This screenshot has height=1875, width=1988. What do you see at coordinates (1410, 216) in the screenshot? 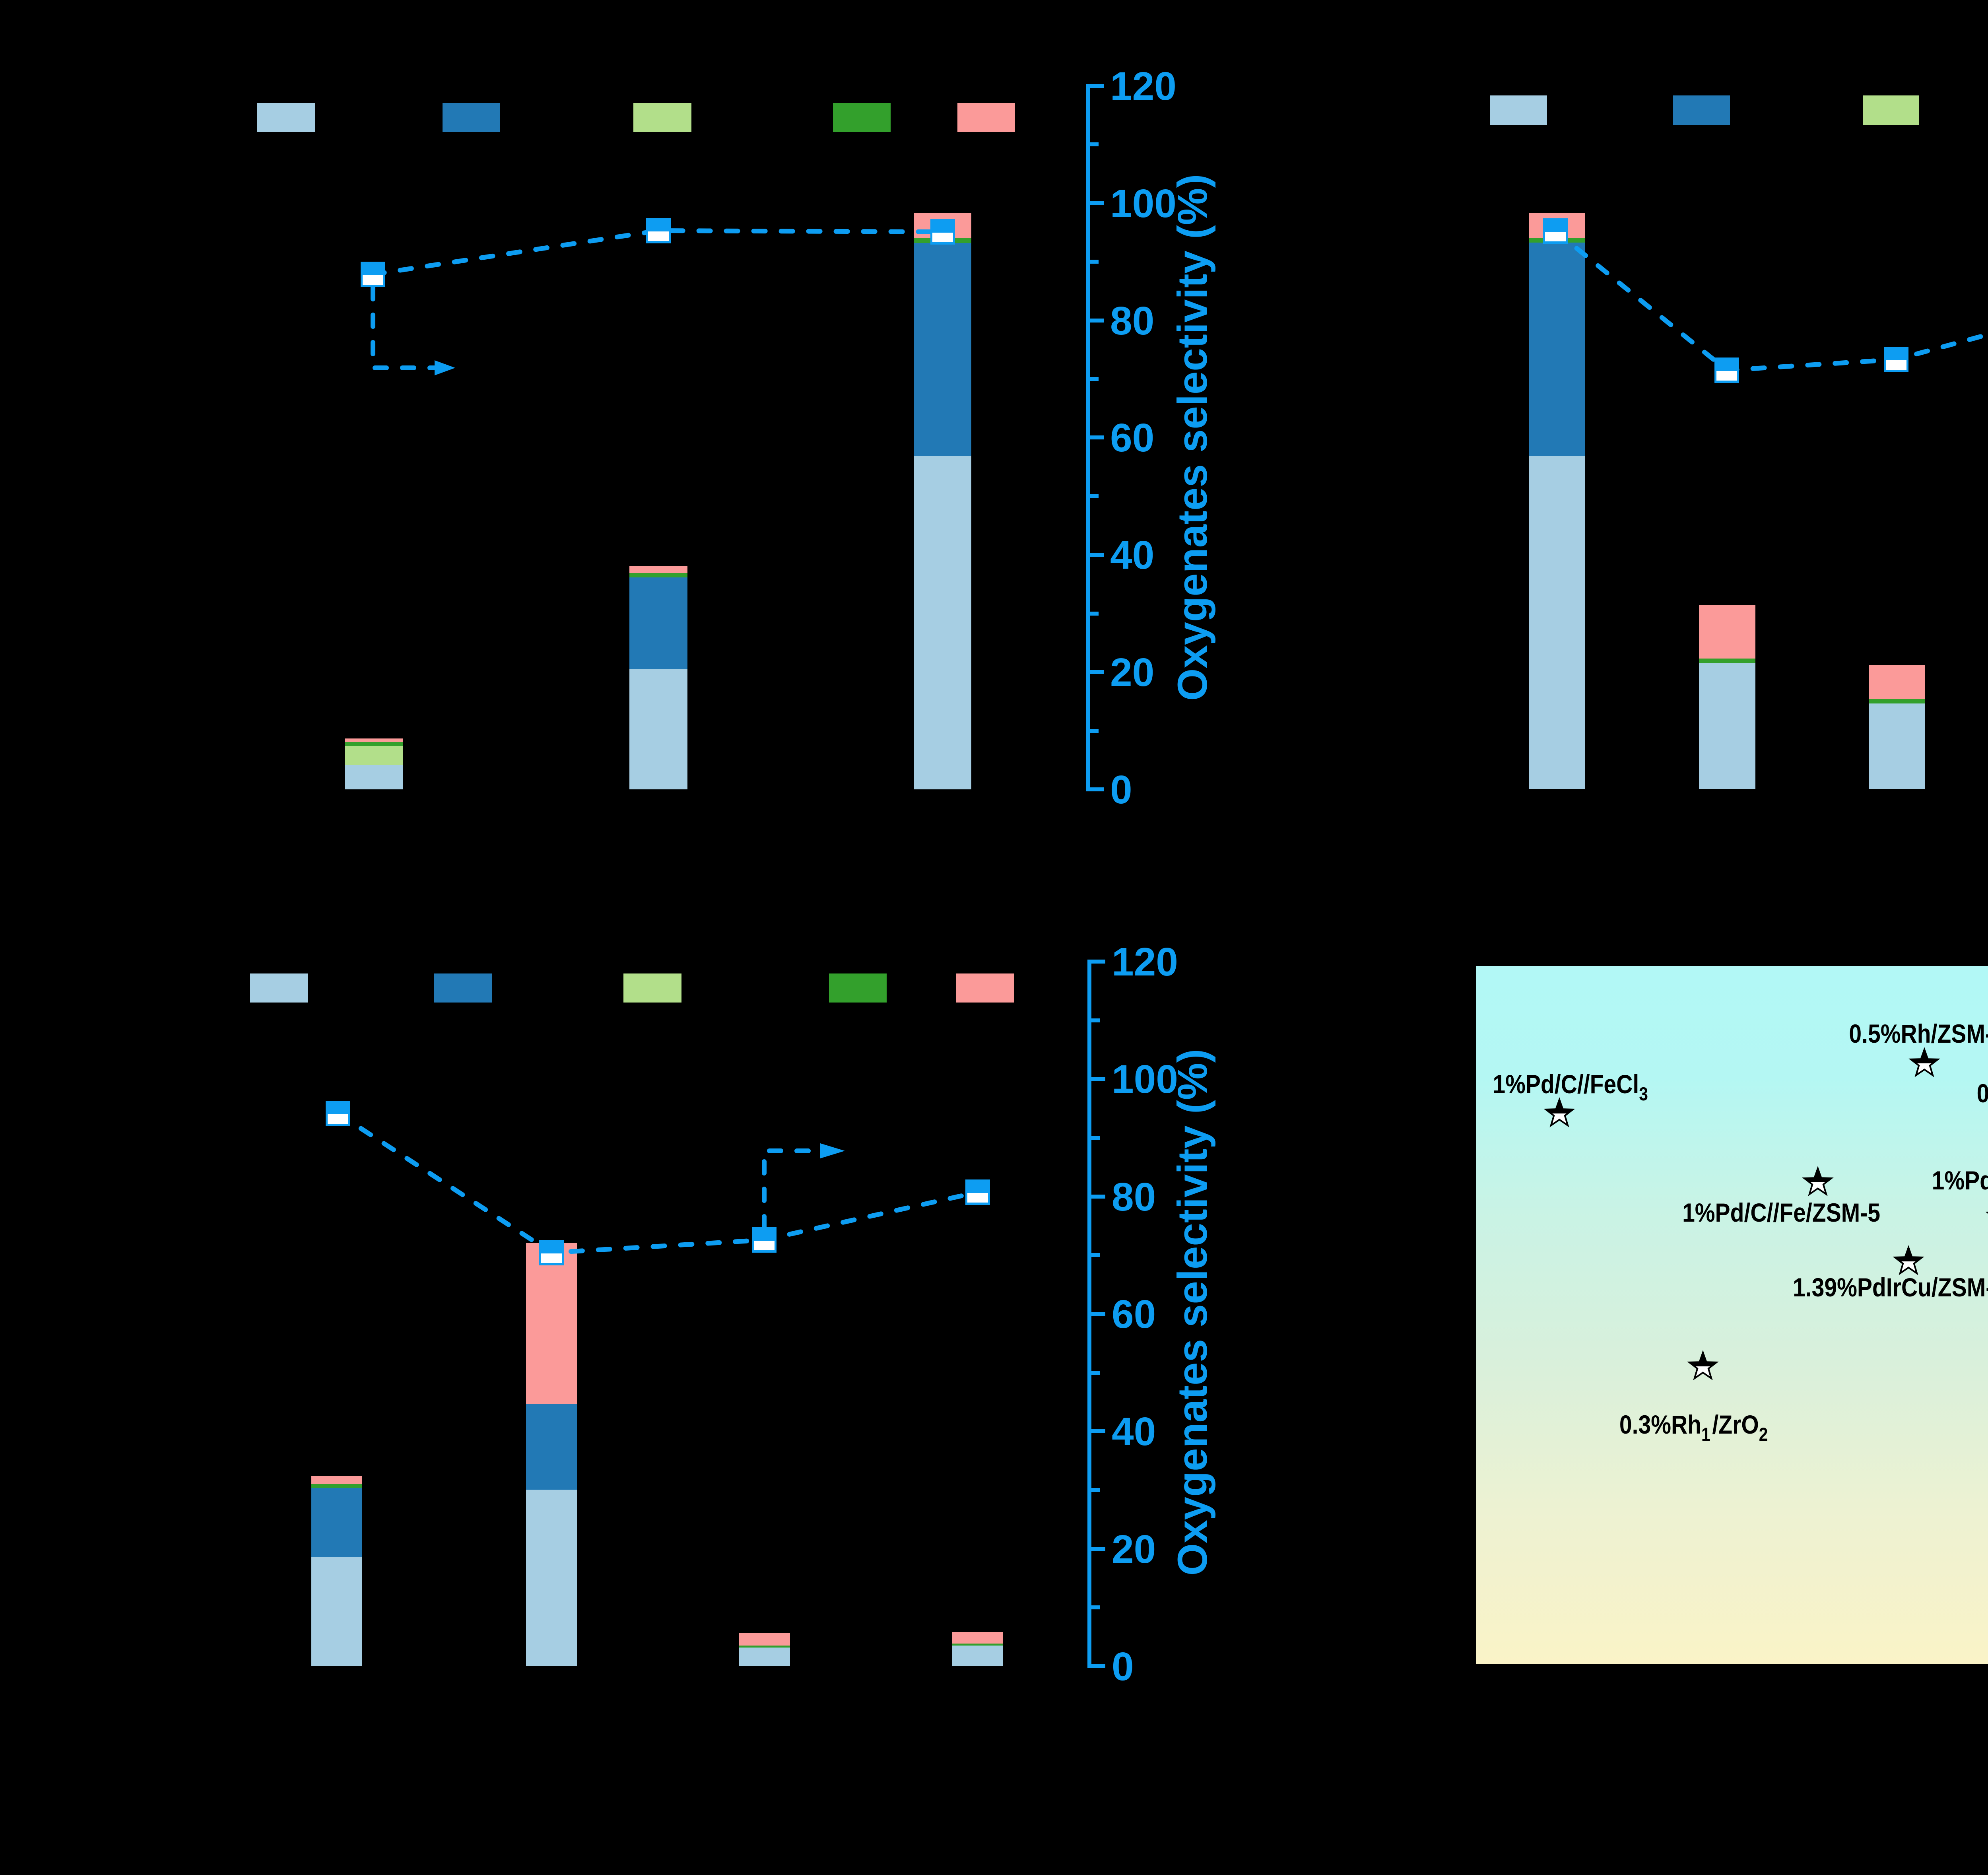
I see `svg-text: 160` at bounding box center [1410, 216].